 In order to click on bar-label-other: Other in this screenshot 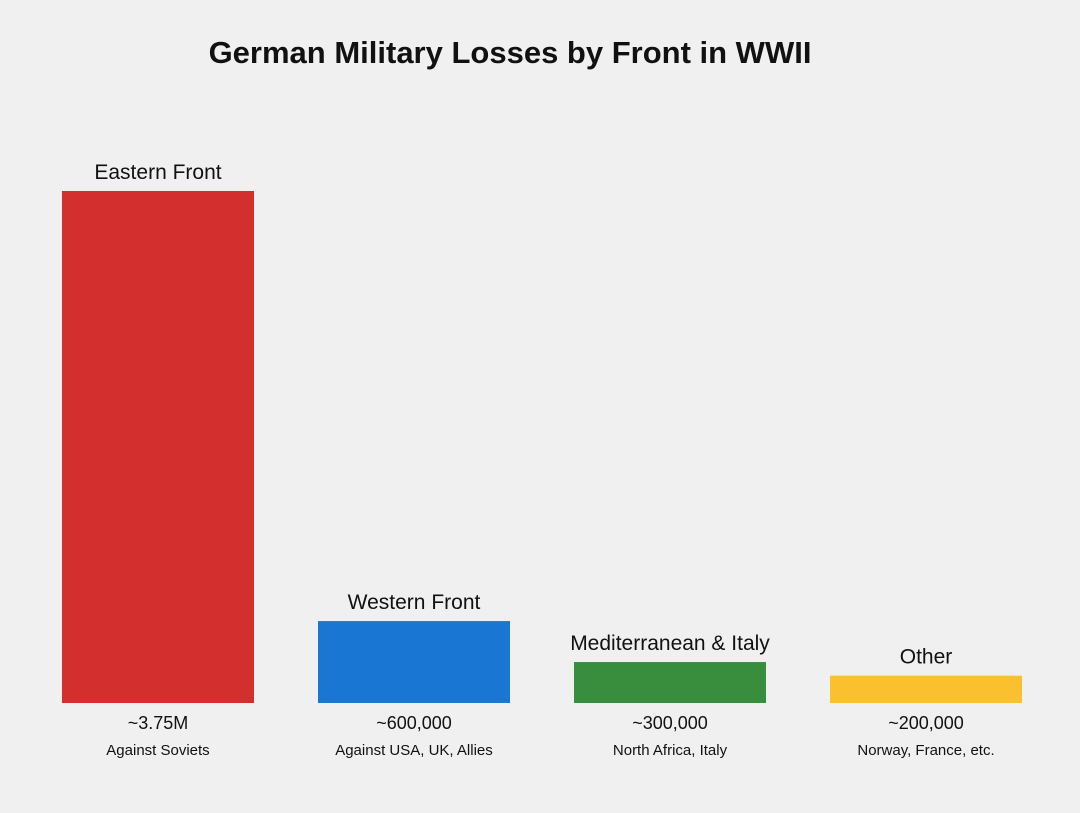, I will do `click(926, 657)`.